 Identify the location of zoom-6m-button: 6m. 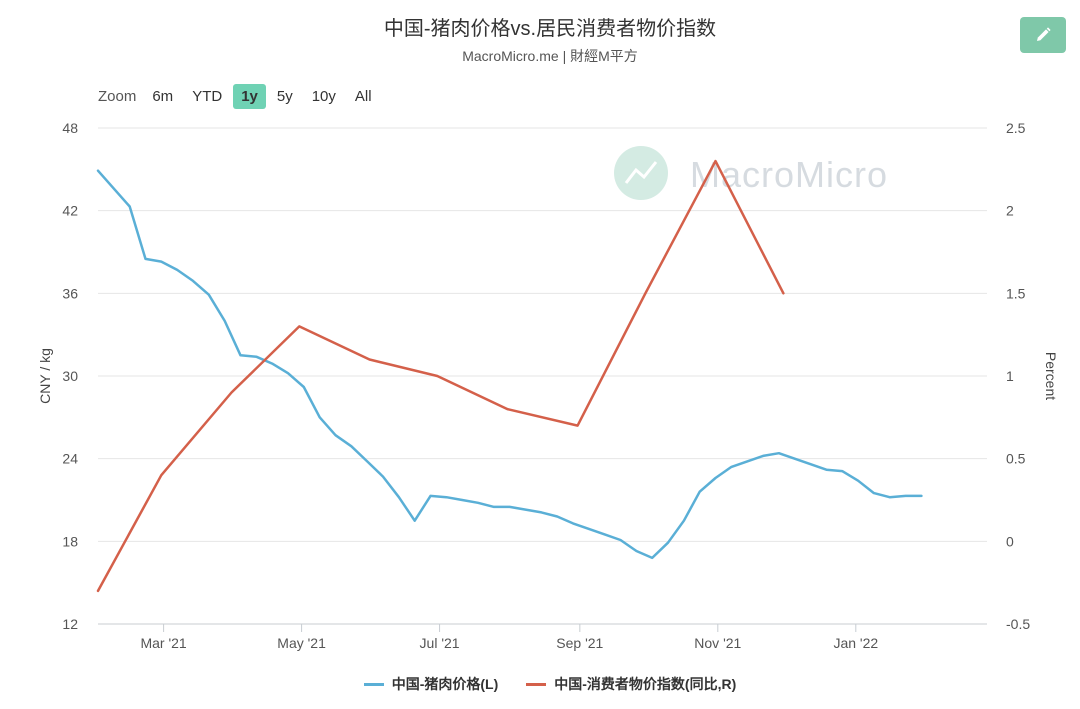
(163, 96).